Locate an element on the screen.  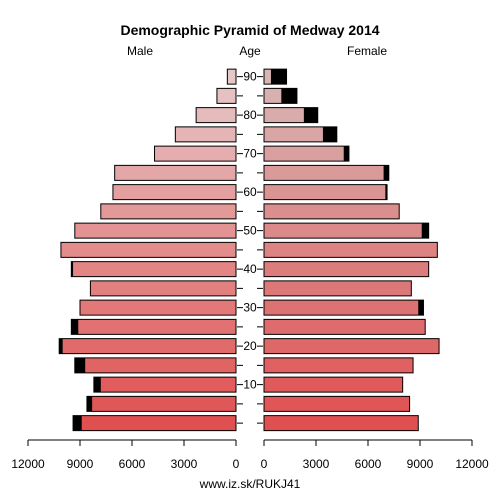
age-tick-label: 40 is located at coordinates (250, 269).